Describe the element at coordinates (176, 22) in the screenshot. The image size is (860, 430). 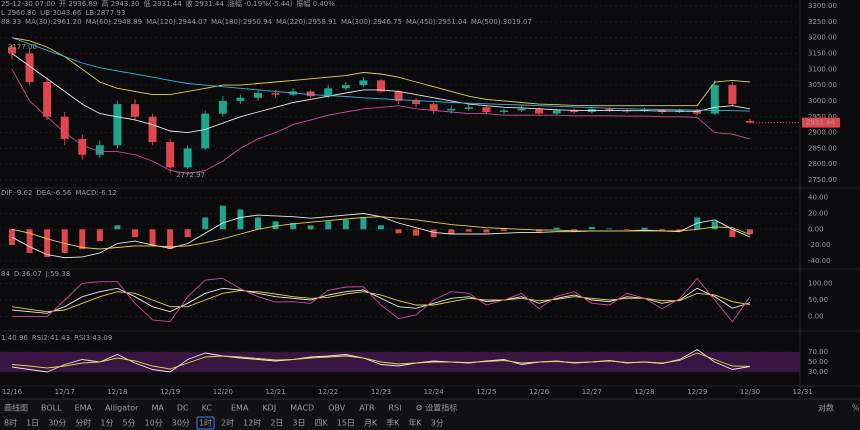
I see `indicator-header: MA(120):2944.07` at that location.